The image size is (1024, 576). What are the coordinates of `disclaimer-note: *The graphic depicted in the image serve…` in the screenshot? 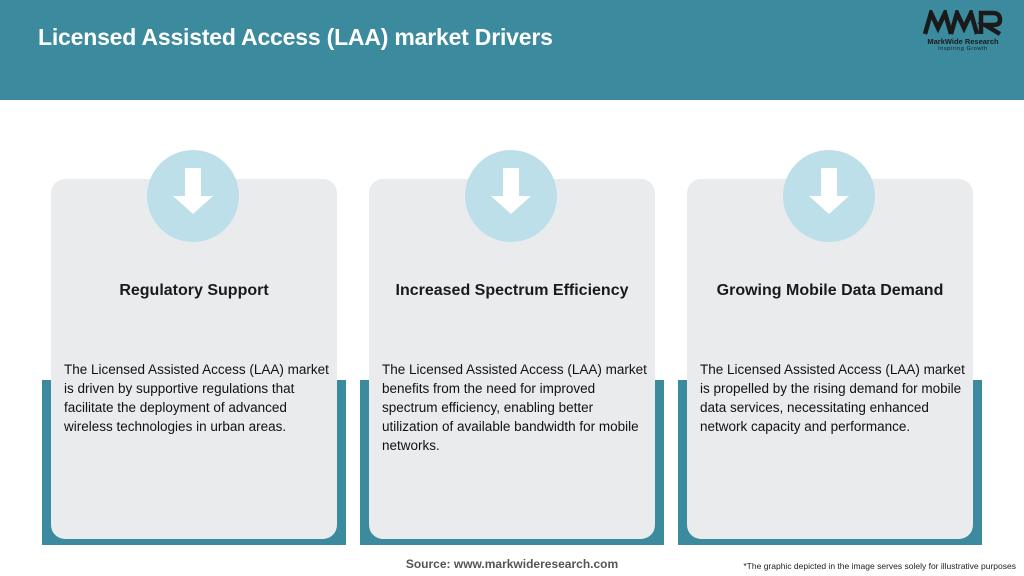 It's located at (879, 566).